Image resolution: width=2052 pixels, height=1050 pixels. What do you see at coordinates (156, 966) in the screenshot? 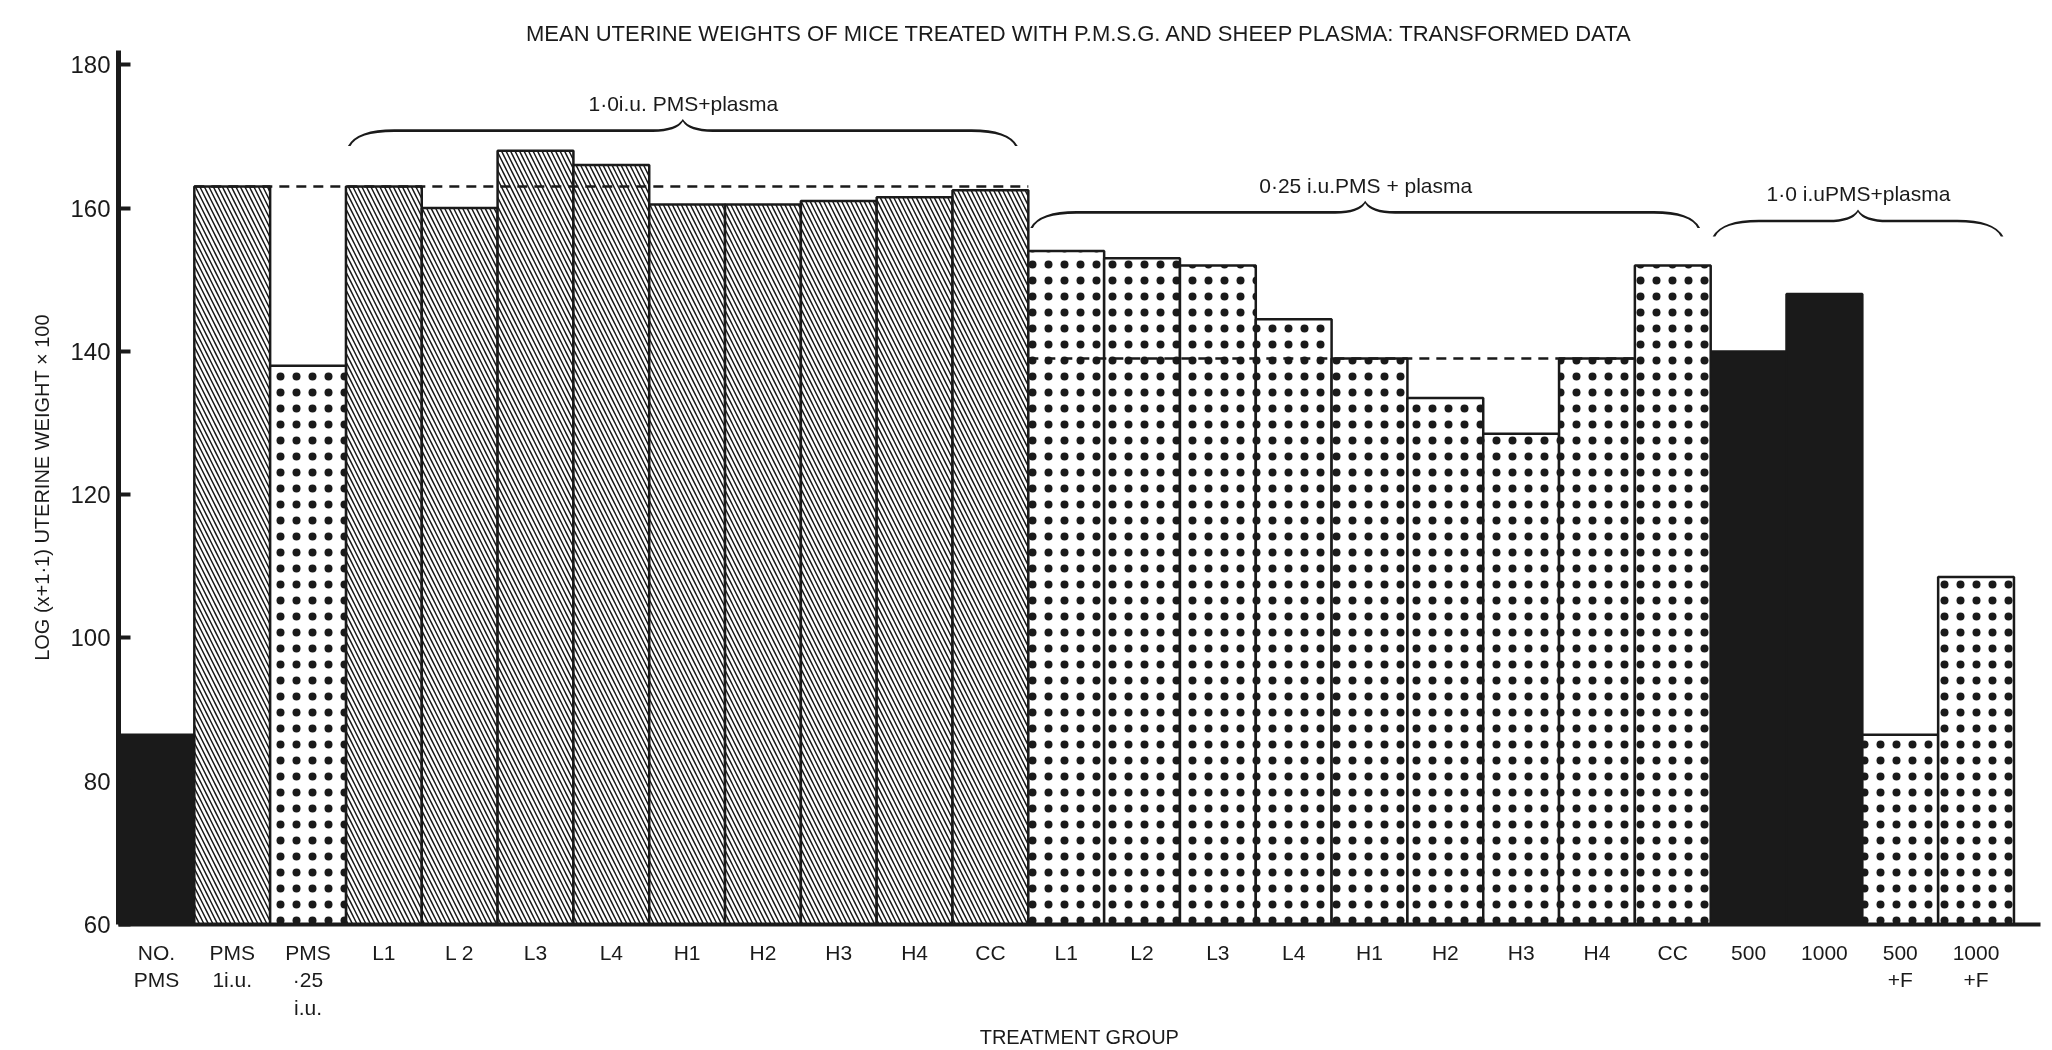
I see `x-tick-label: NO. PMS` at bounding box center [156, 966].